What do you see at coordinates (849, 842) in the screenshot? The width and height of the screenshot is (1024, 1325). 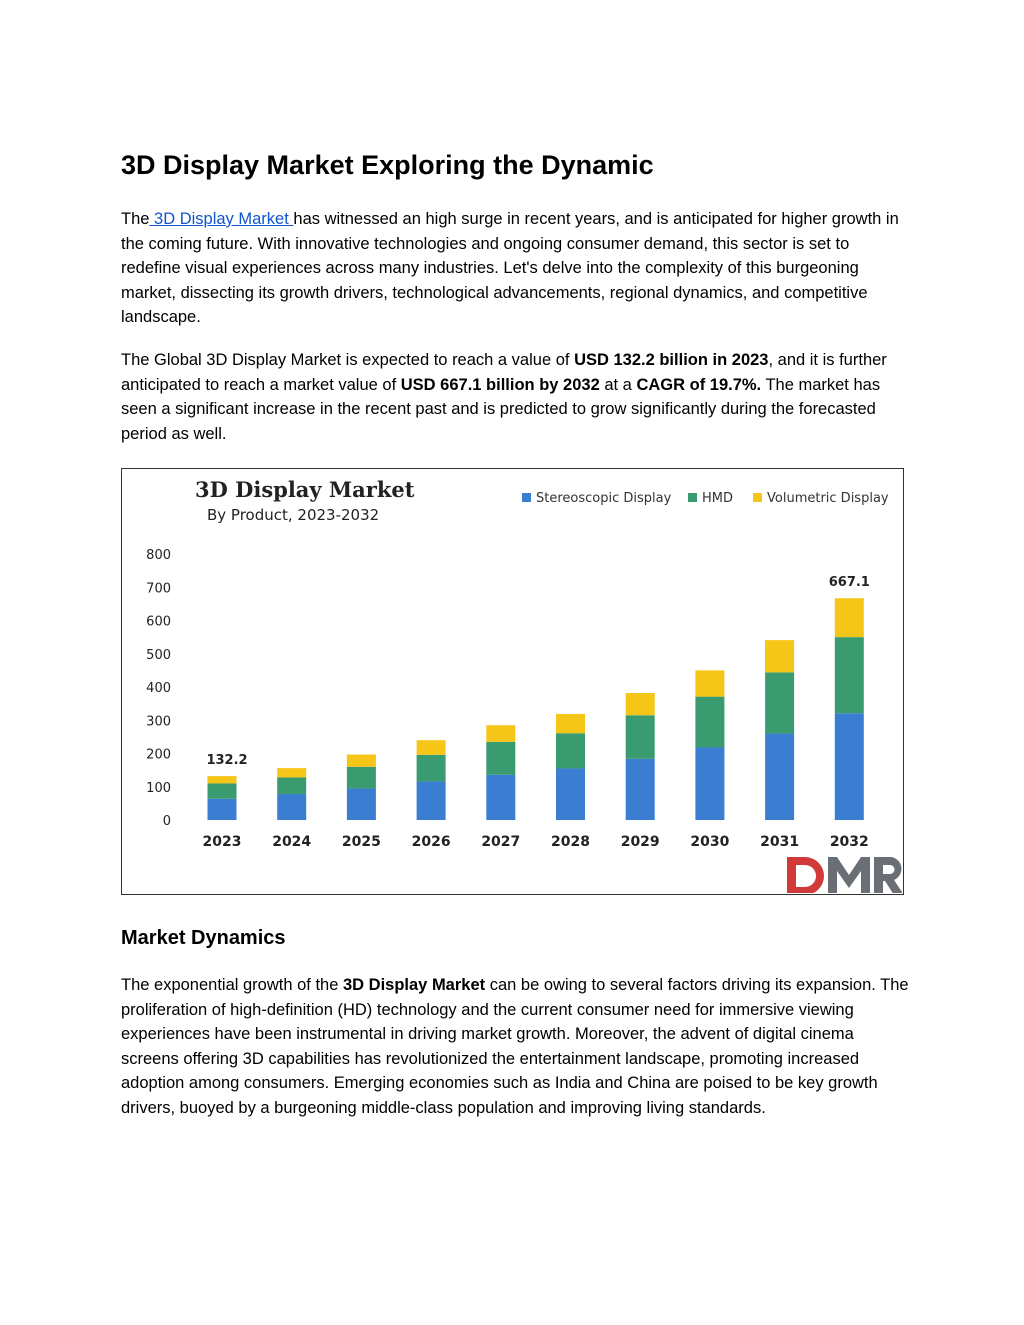 I see `x-tick-label: 2032` at bounding box center [849, 842].